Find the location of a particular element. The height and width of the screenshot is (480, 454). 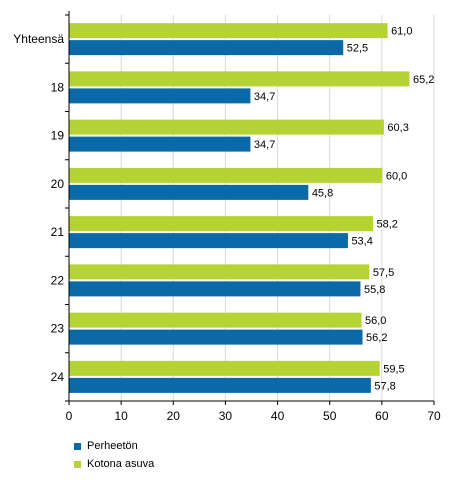

data-label: 52,5 is located at coordinates (357, 49).